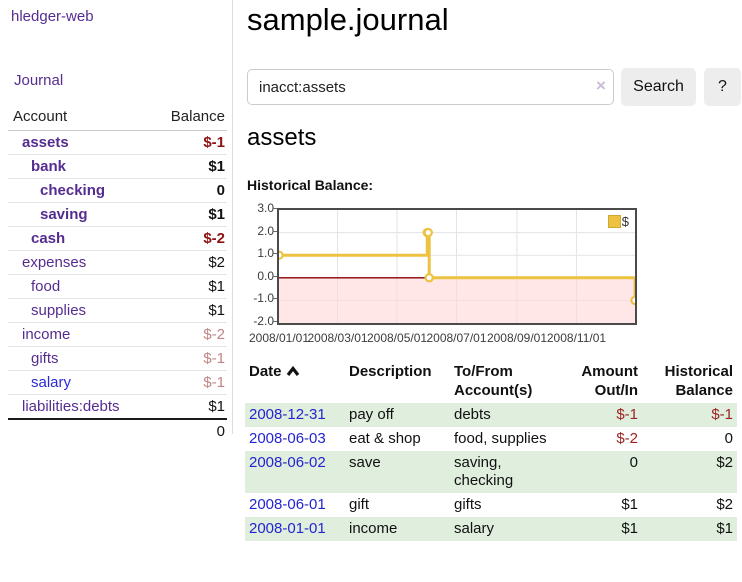 The width and height of the screenshot is (742, 582). Describe the element at coordinates (601, 415) in the screenshot. I see `transaction-amount: $-1` at that location.